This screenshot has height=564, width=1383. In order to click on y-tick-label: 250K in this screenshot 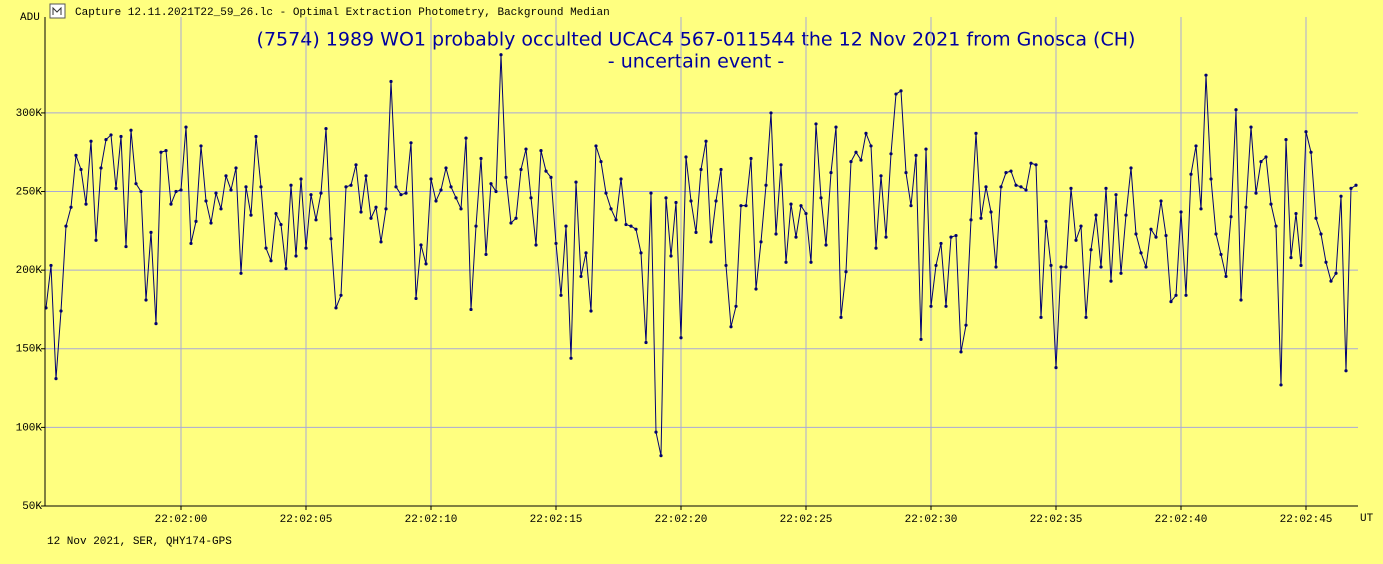, I will do `click(29, 192)`.